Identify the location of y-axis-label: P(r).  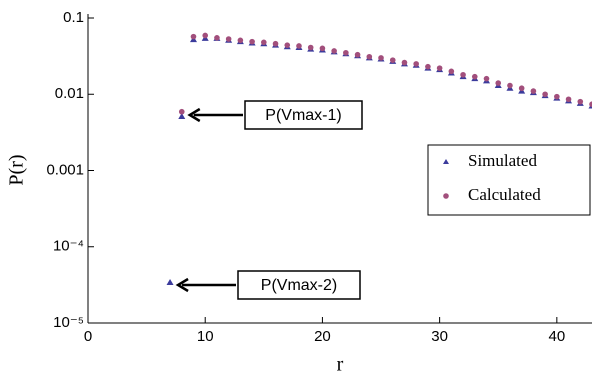
(17, 169).